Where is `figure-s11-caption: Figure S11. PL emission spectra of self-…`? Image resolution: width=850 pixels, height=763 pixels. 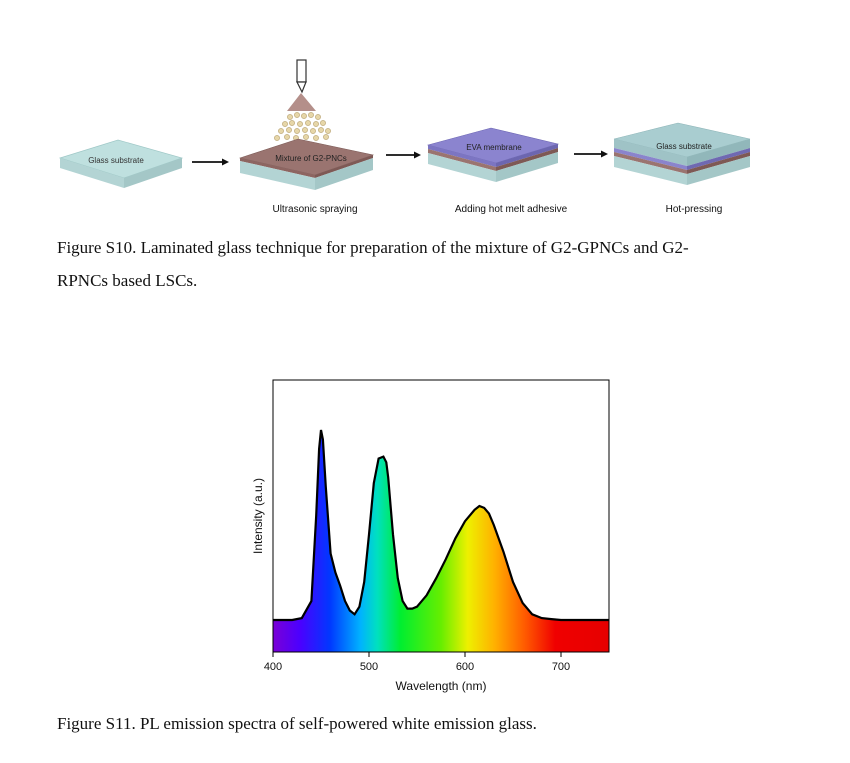
figure-s11-caption: Figure S11. PL emission spectra of self-… is located at coordinates (297, 723).